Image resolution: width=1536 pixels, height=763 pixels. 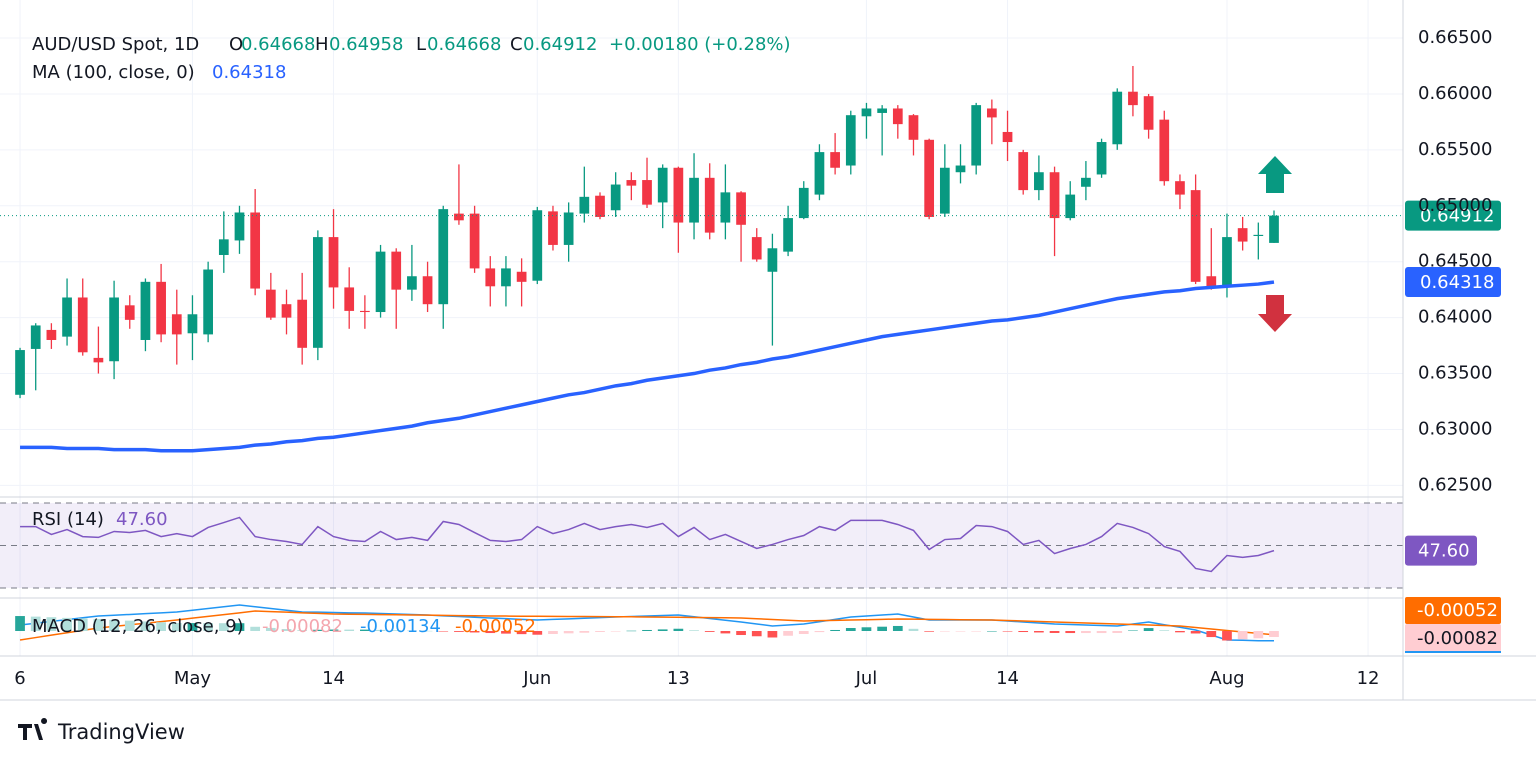 What do you see at coordinates (1453, 610) in the screenshot?
I see `signal-box` at bounding box center [1453, 610].